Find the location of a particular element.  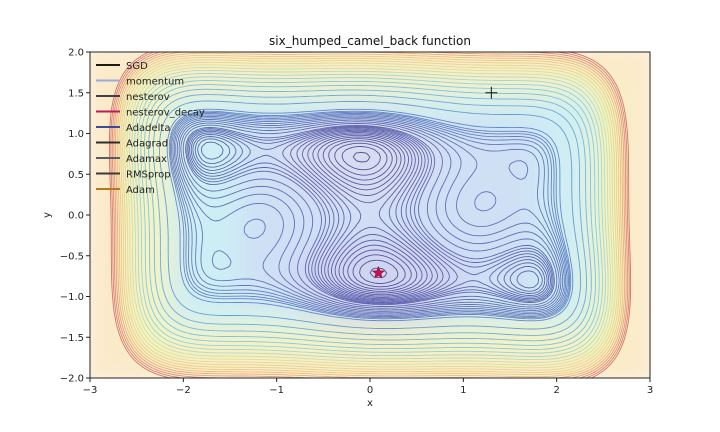

x-tick-label: −1 is located at coordinates (276, 390).